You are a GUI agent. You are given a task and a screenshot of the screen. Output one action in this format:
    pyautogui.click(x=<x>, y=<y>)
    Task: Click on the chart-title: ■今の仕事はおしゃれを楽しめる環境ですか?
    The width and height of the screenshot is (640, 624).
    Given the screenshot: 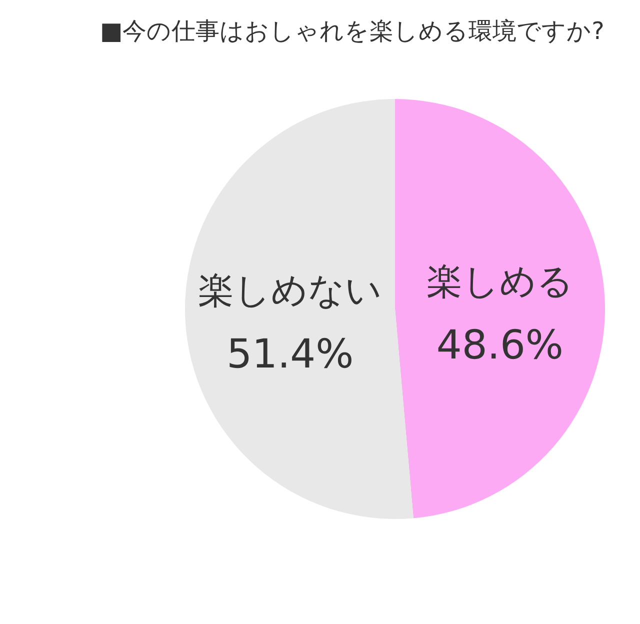 What is the action you would take?
    pyautogui.click(x=352, y=31)
    